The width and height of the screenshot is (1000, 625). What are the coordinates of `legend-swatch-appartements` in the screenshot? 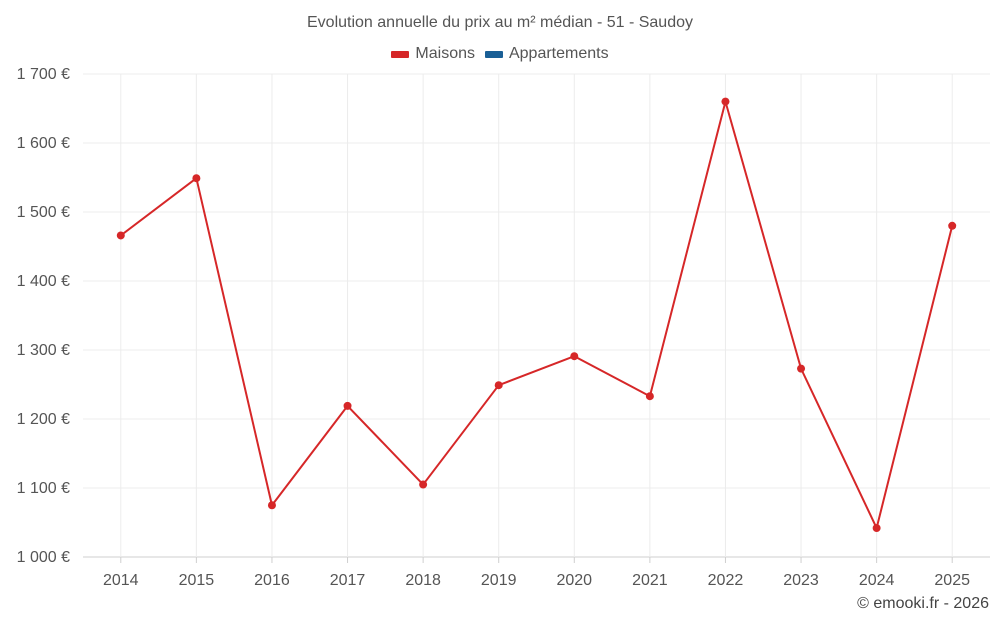 It's located at (493, 54).